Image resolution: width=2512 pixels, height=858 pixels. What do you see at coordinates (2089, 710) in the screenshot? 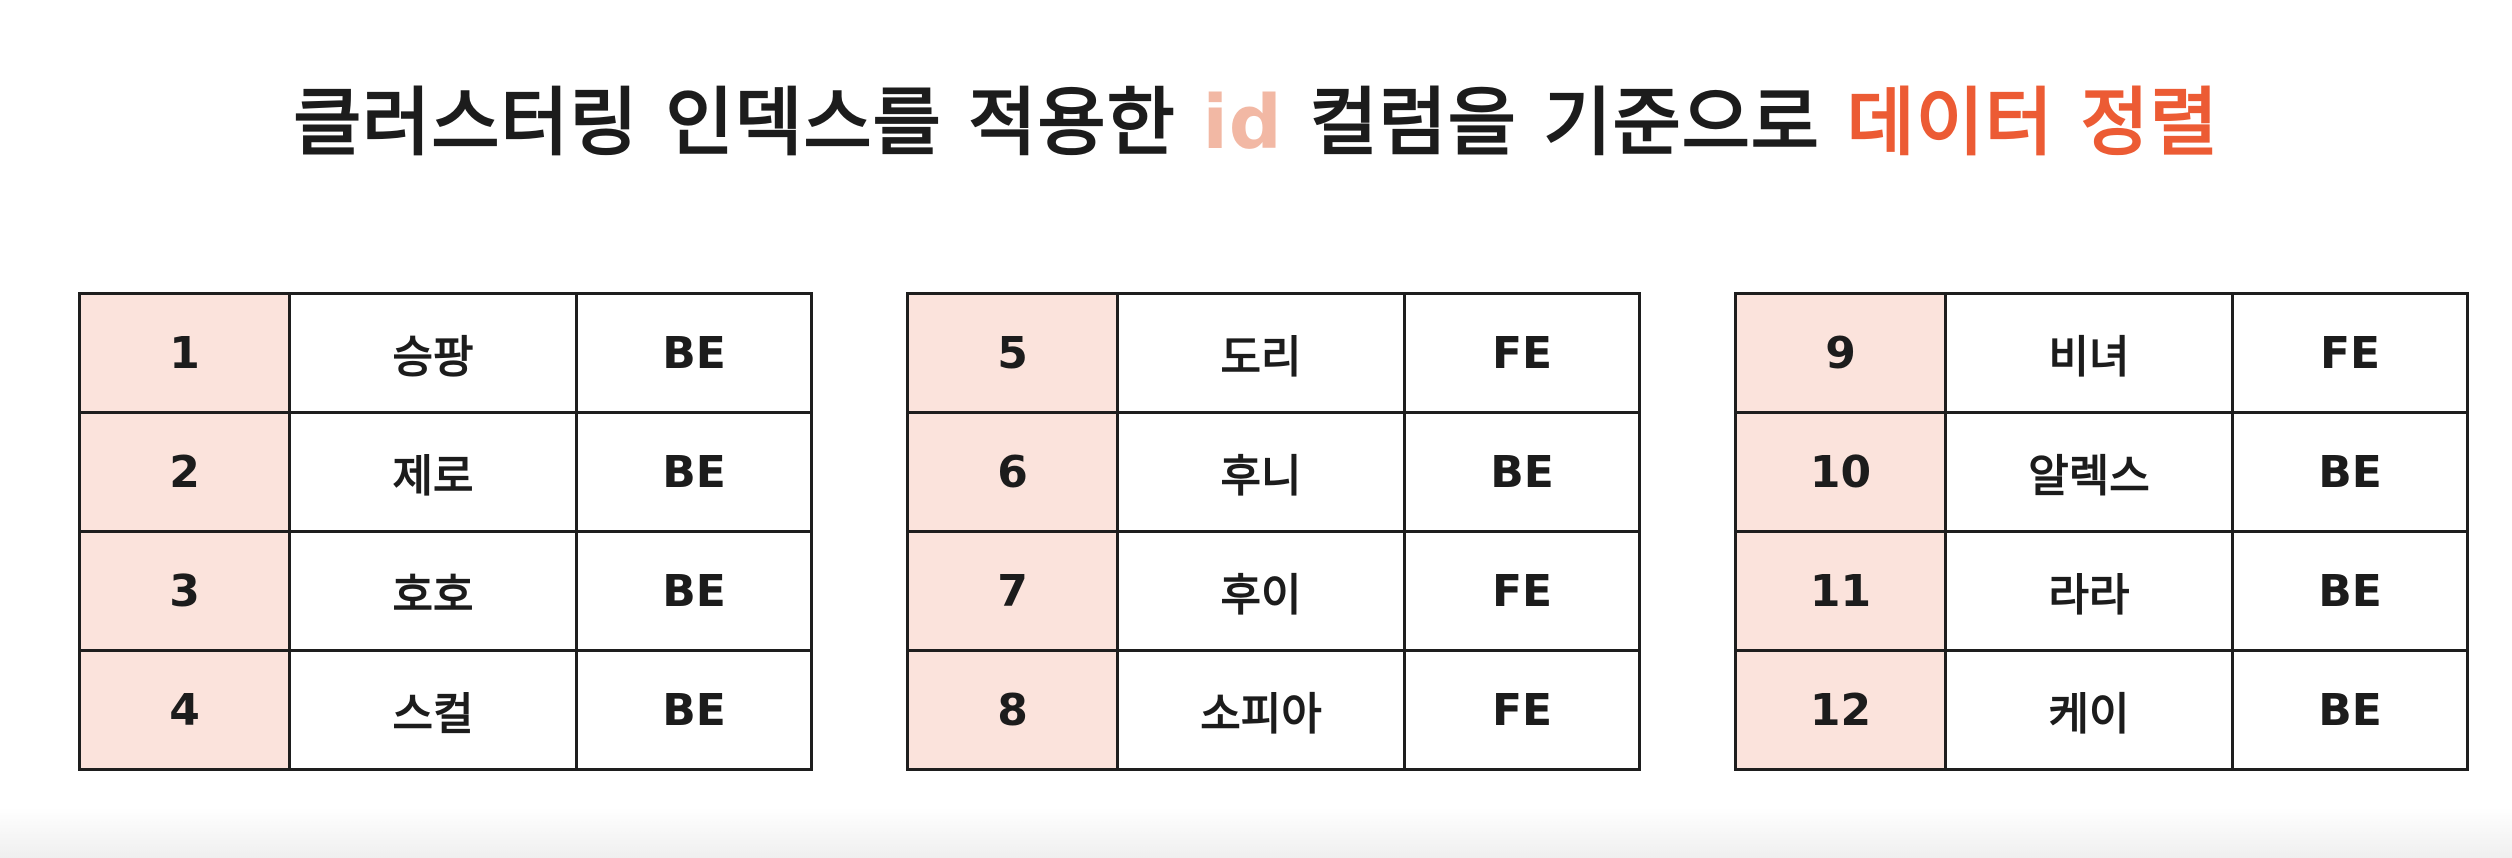
I see `name-cell: 케이` at bounding box center [2089, 710].